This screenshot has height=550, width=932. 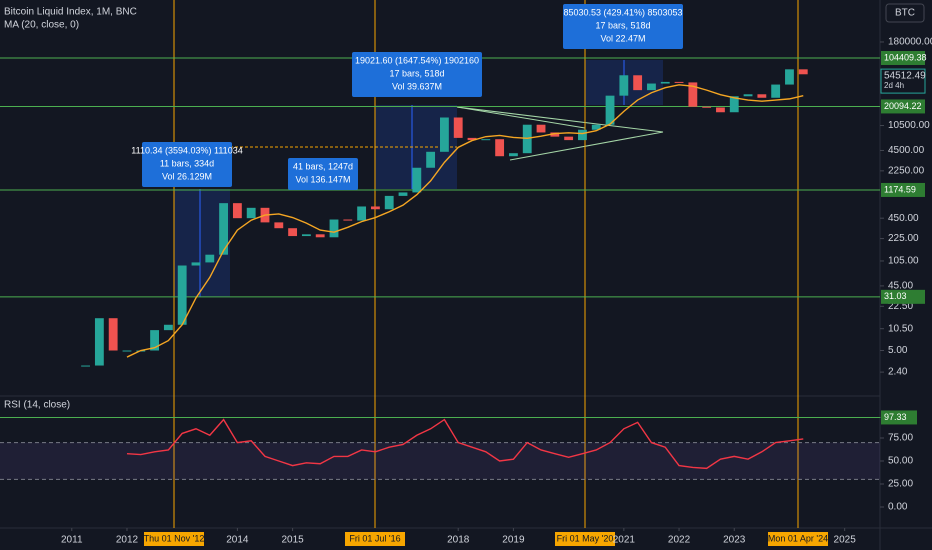 I want to click on chart-title: Bitcoin Liquid Index, 1M, BNC, so click(x=70, y=12).